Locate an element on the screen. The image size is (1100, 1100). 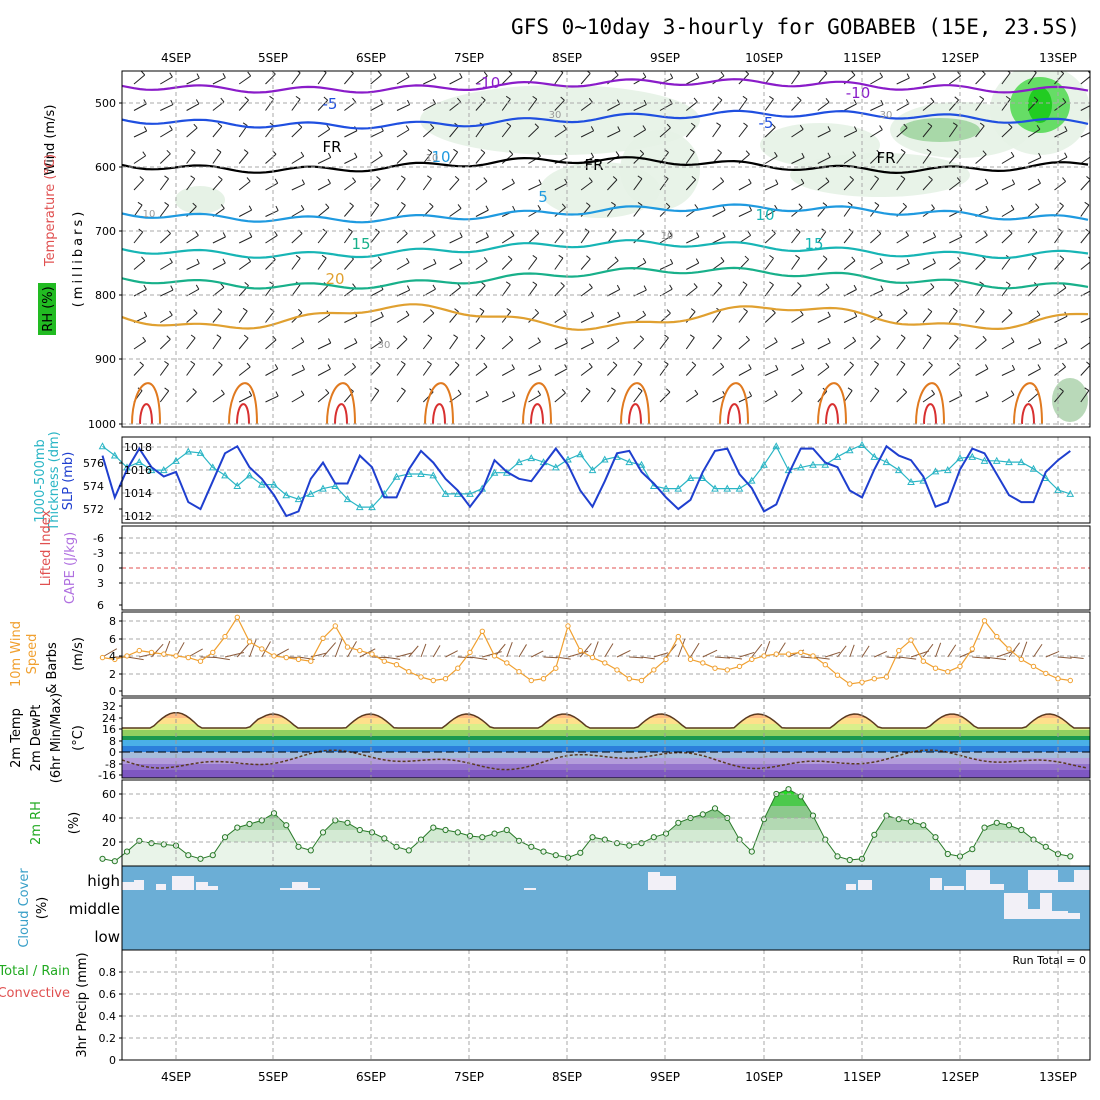
temp-color-band is located at coordinates (606, 767).